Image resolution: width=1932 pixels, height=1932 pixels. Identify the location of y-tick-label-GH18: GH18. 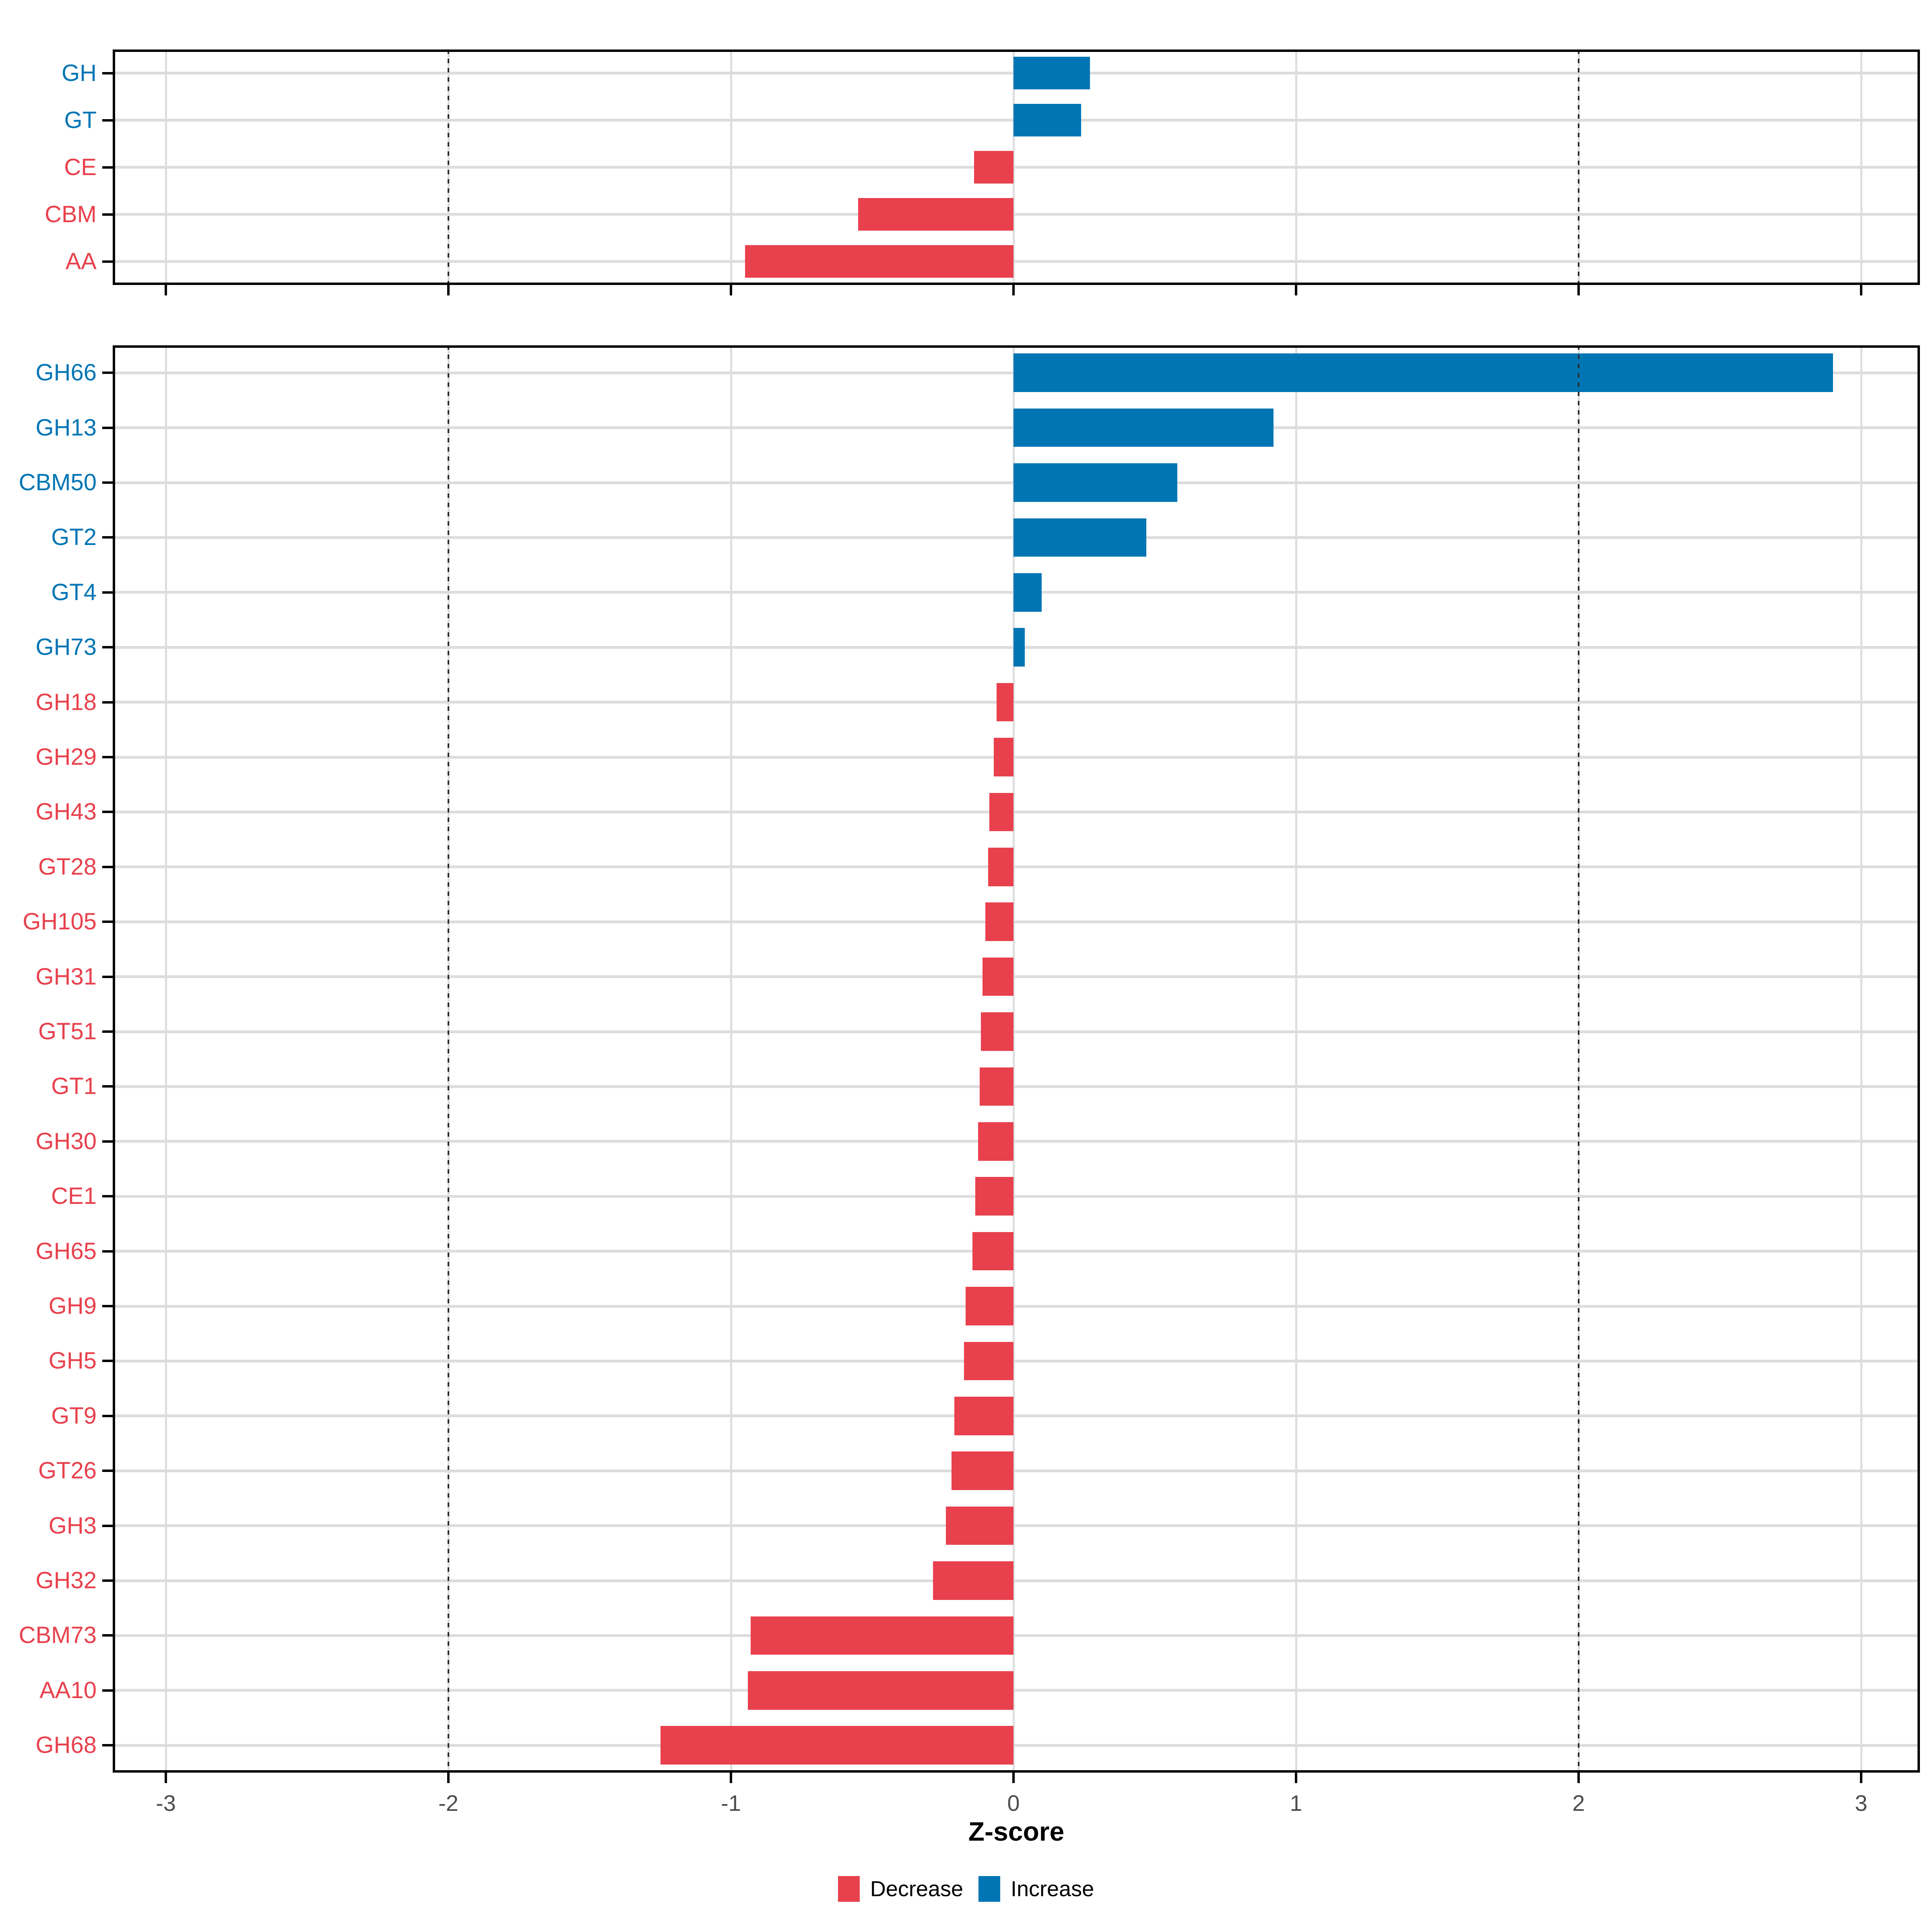
(66, 702).